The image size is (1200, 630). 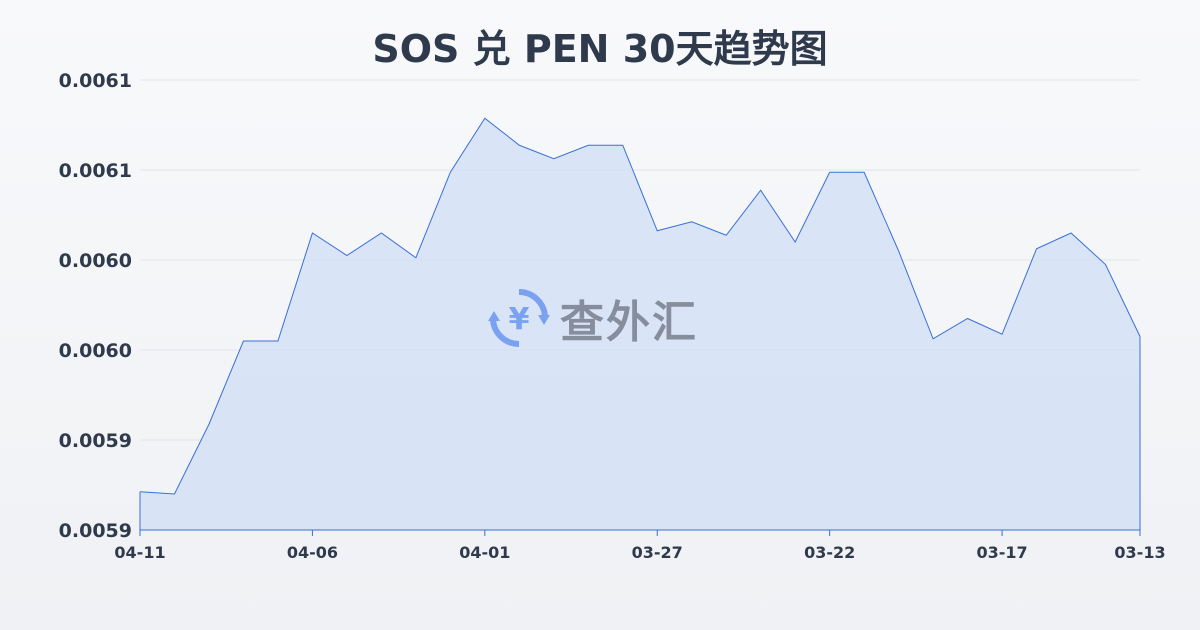 What do you see at coordinates (600, 49) in the screenshot?
I see `chart-title: SOS 兑 PEN 30天趋势图` at bounding box center [600, 49].